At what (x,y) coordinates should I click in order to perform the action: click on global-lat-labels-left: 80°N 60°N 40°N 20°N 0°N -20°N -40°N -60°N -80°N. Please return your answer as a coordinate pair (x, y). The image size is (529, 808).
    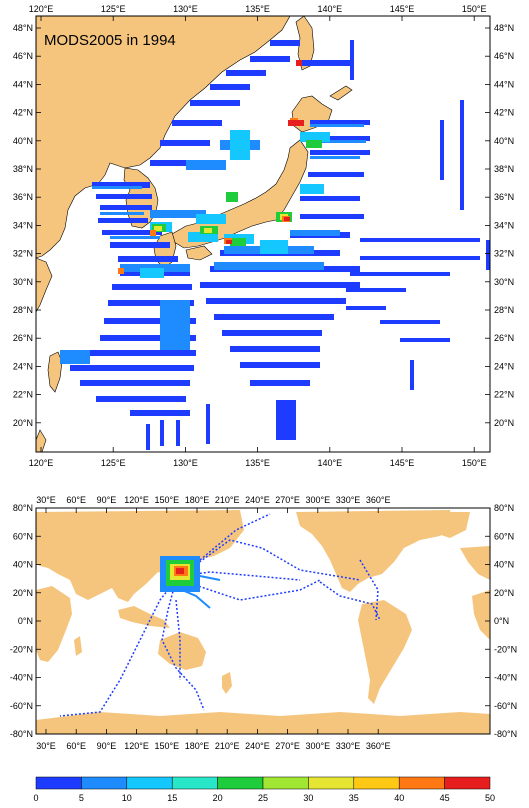
    Looking at the image, I should click on (21, 621).